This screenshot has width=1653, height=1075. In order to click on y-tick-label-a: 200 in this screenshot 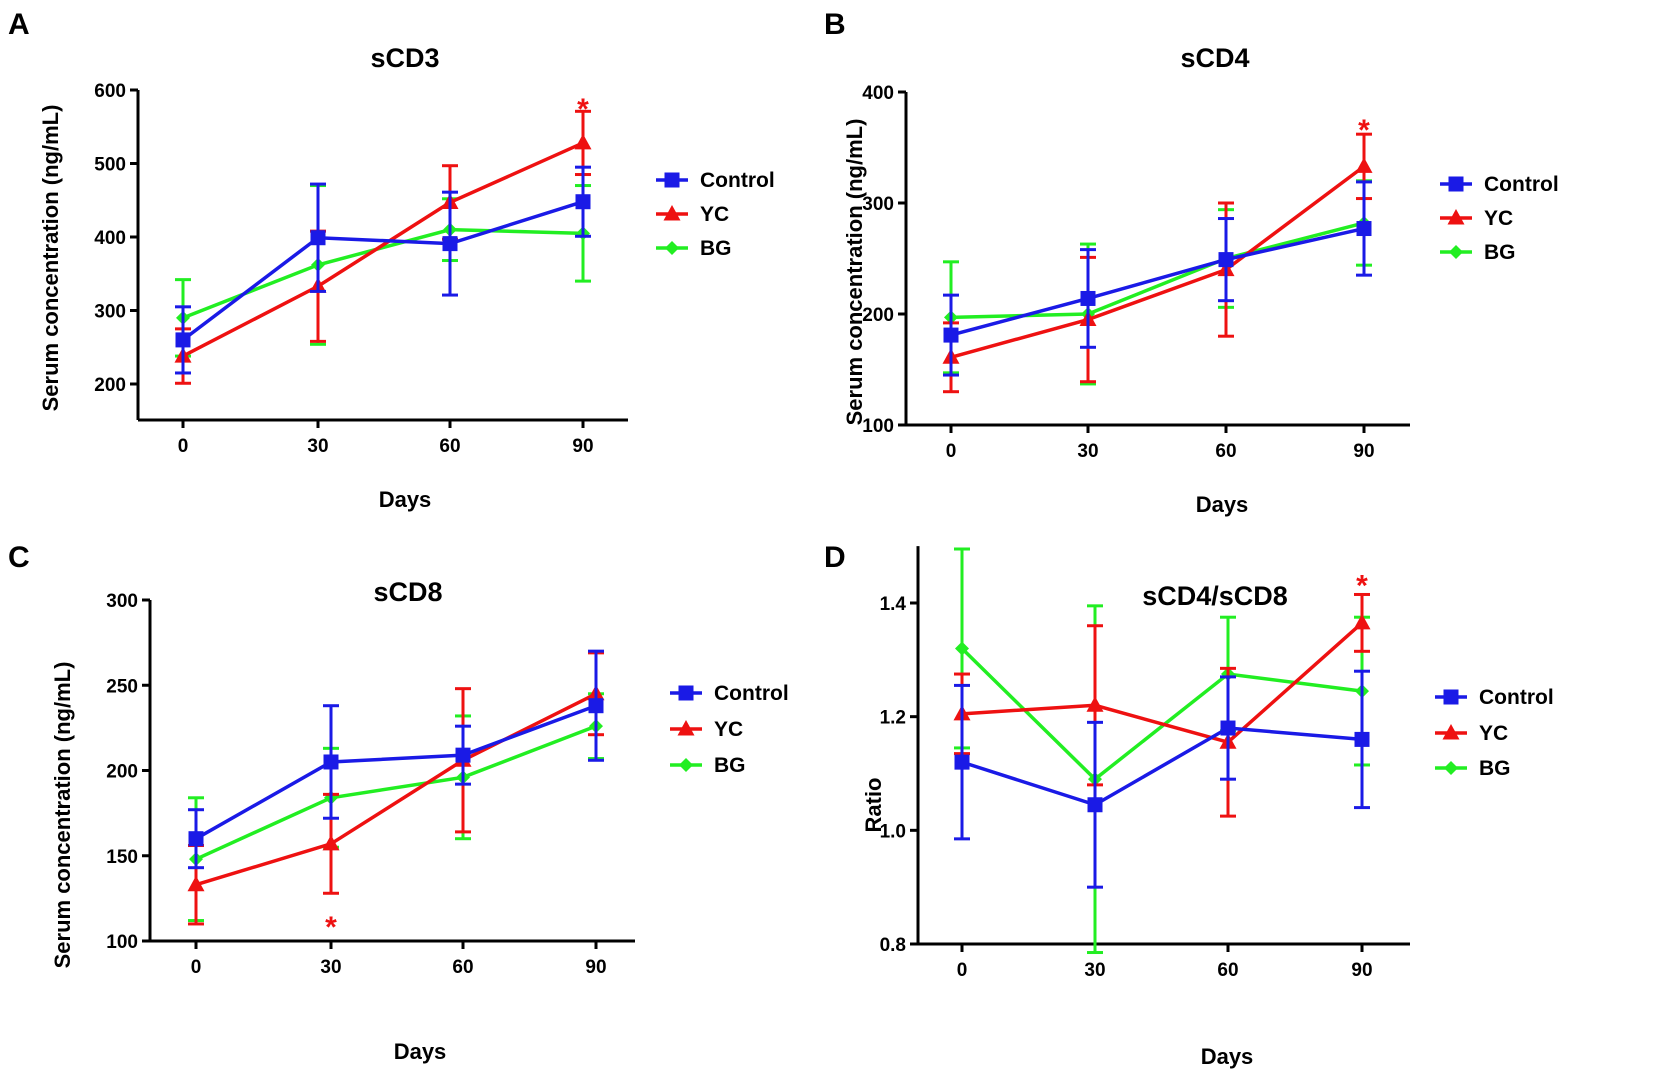, I will do `click(110, 385)`.